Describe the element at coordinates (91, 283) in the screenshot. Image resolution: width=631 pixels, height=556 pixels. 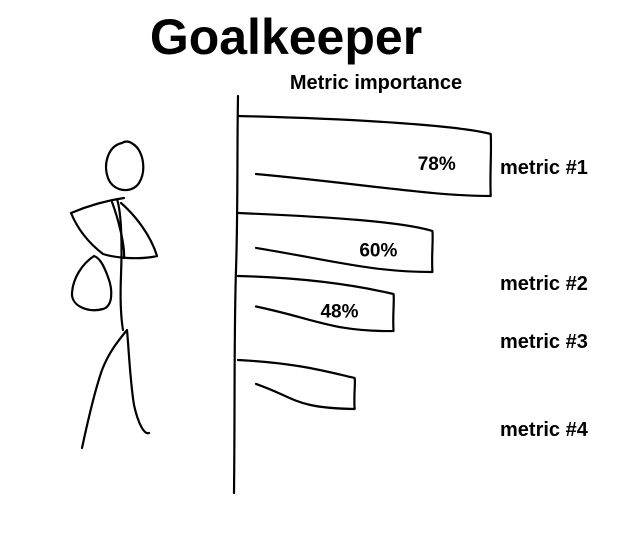
I see `figure-glove` at that location.